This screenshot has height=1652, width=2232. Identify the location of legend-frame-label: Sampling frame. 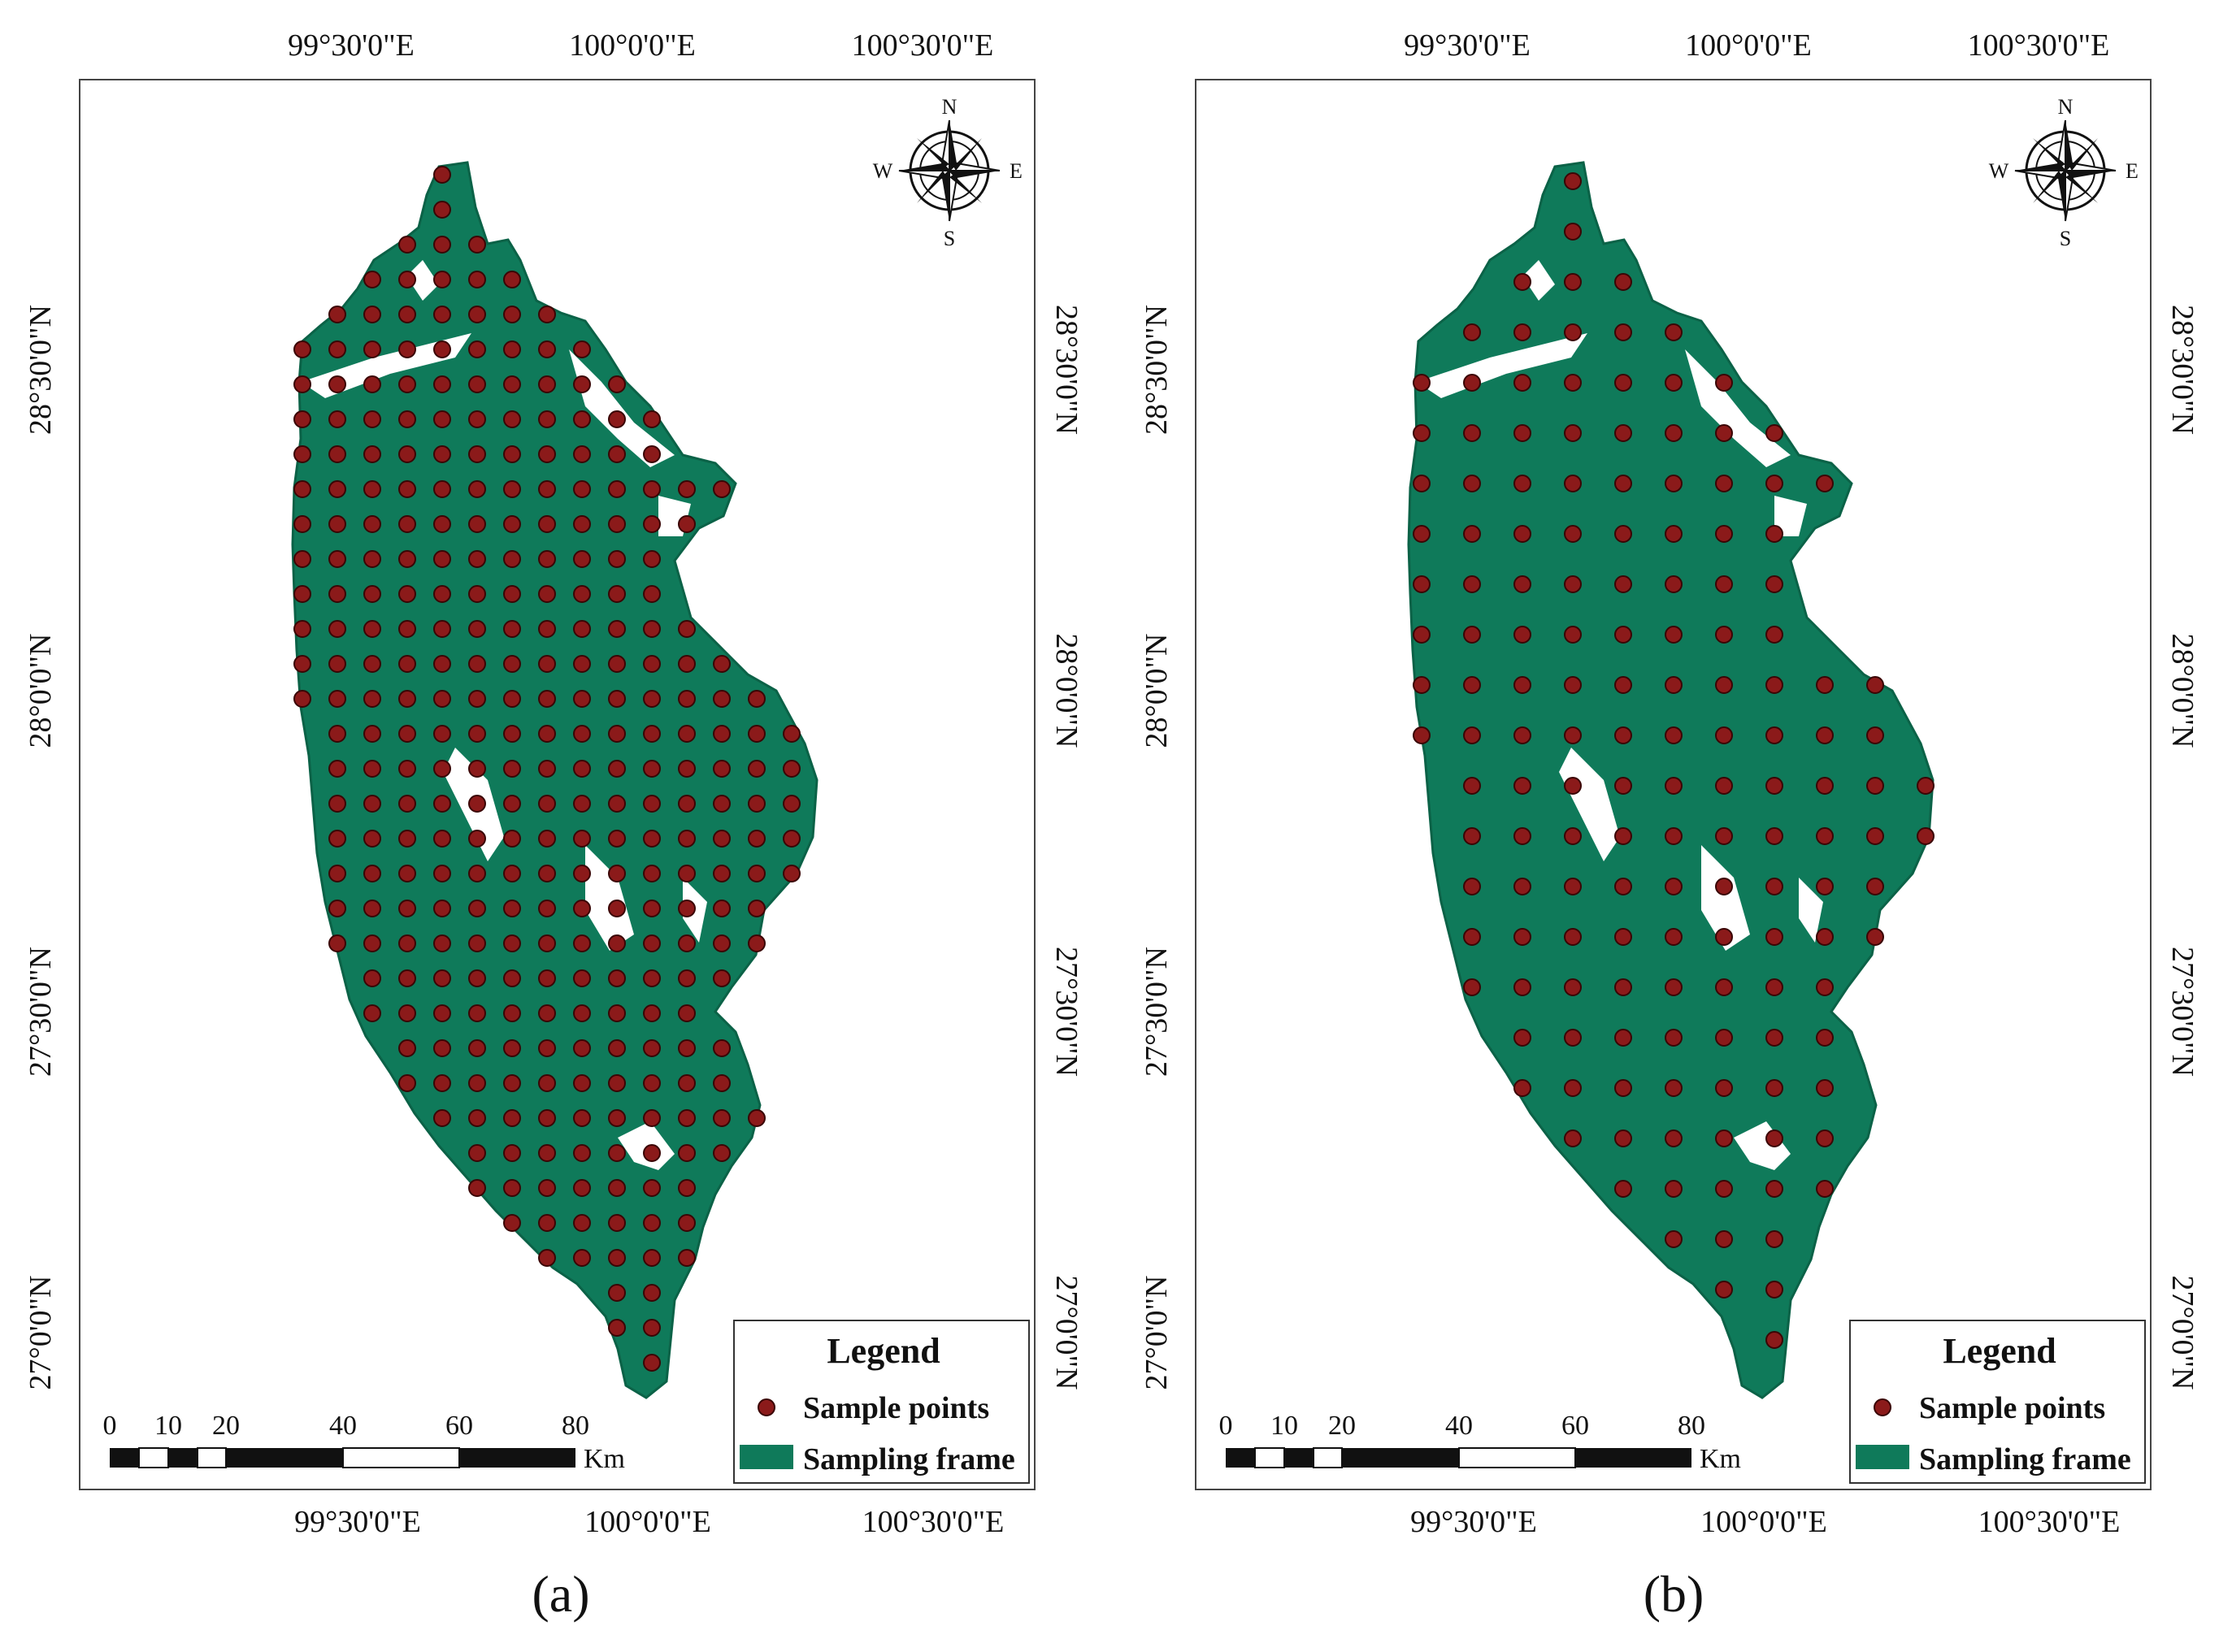
(2025, 1459).